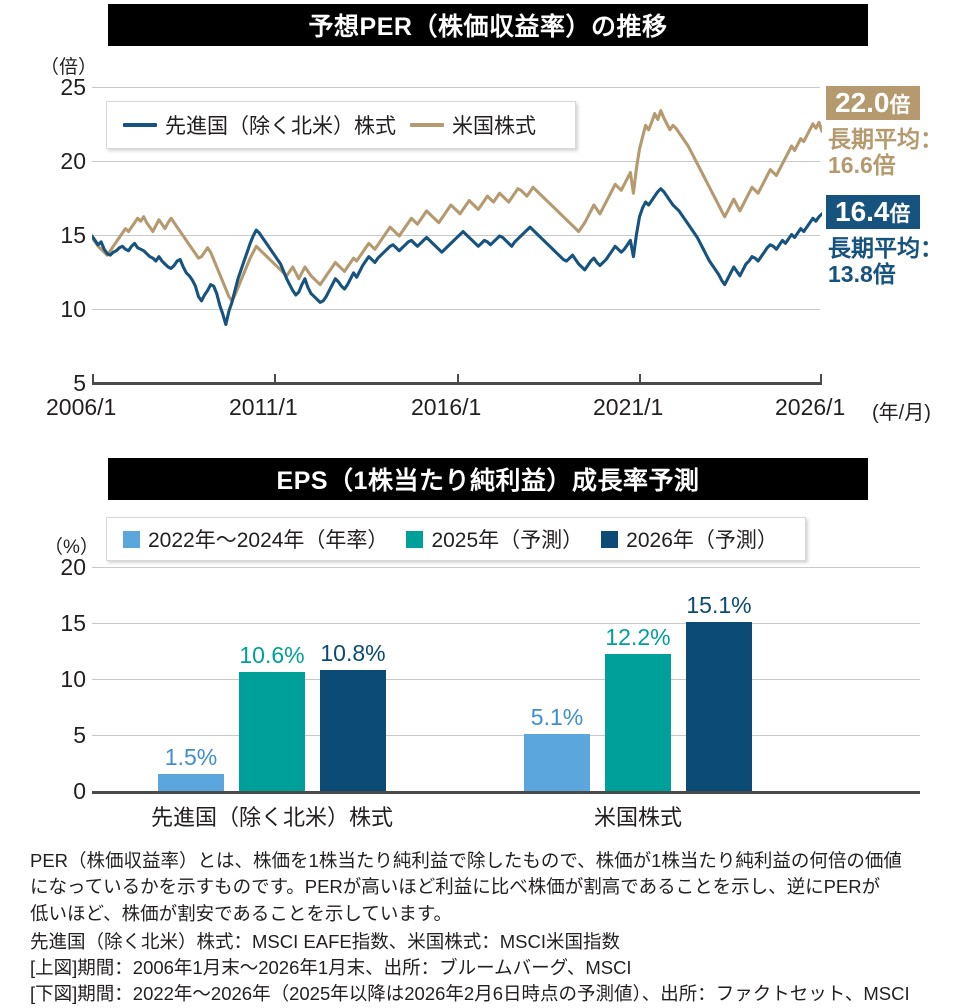 The width and height of the screenshot is (978, 1008). I want to click on annotation-us-current-unit: 倍, so click(900, 105).